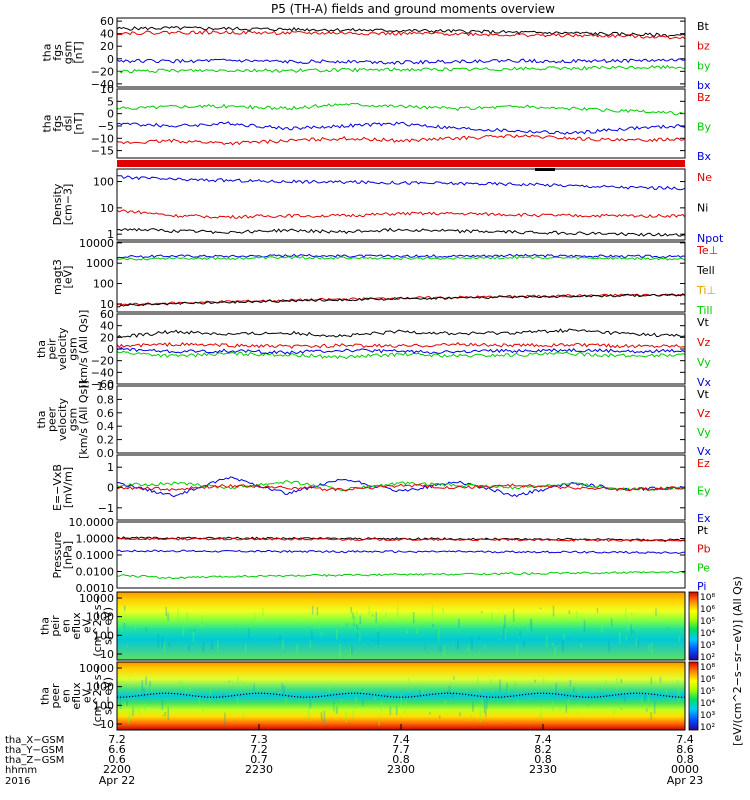 The height and width of the screenshot is (800, 750). Describe the element at coordinates (543, 739) in the screenshot. I see `x-tick-label: 7.4` at that location.